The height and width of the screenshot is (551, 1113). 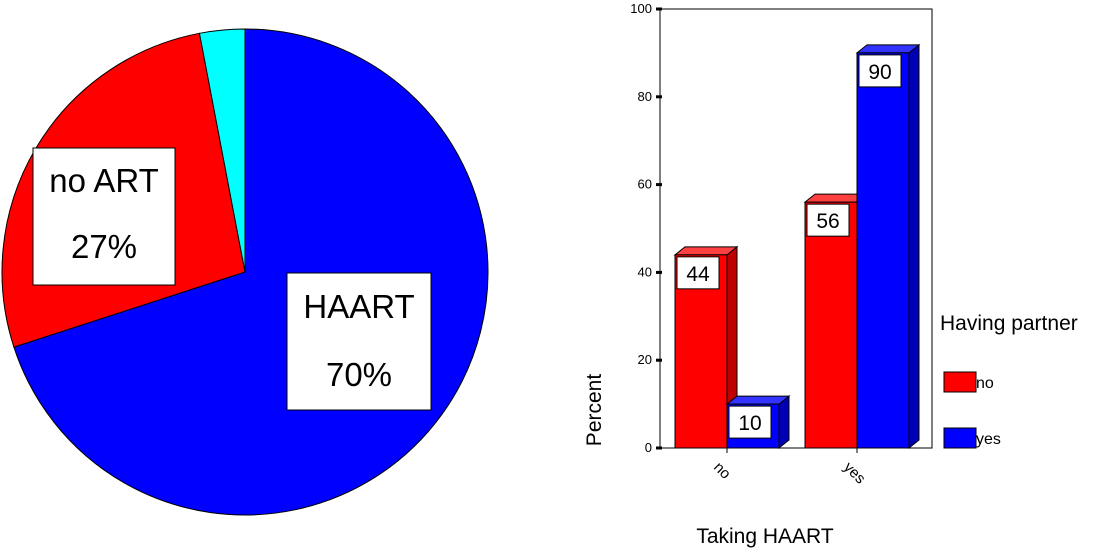 I want to click on data-label-no-no: 44, so click(x=698, y=274).